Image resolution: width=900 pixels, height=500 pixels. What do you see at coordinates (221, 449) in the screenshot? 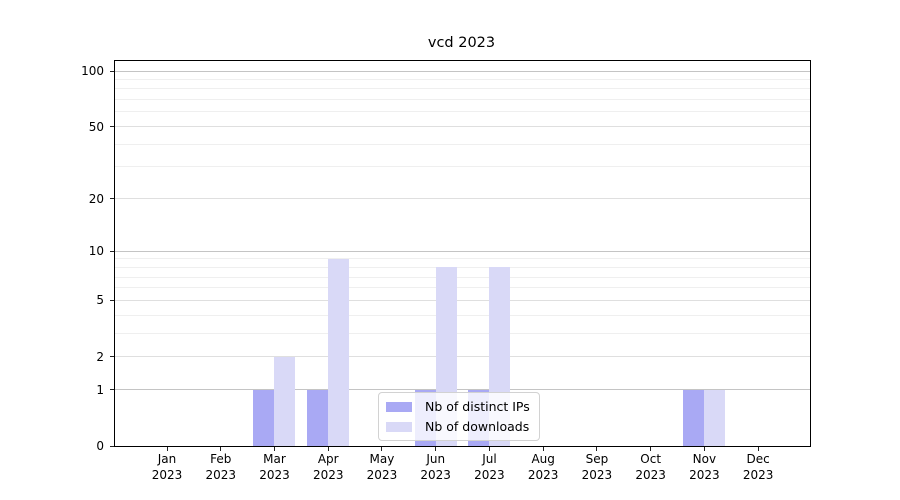
I see `x-tick-feb` at bounding box center [221, 449].